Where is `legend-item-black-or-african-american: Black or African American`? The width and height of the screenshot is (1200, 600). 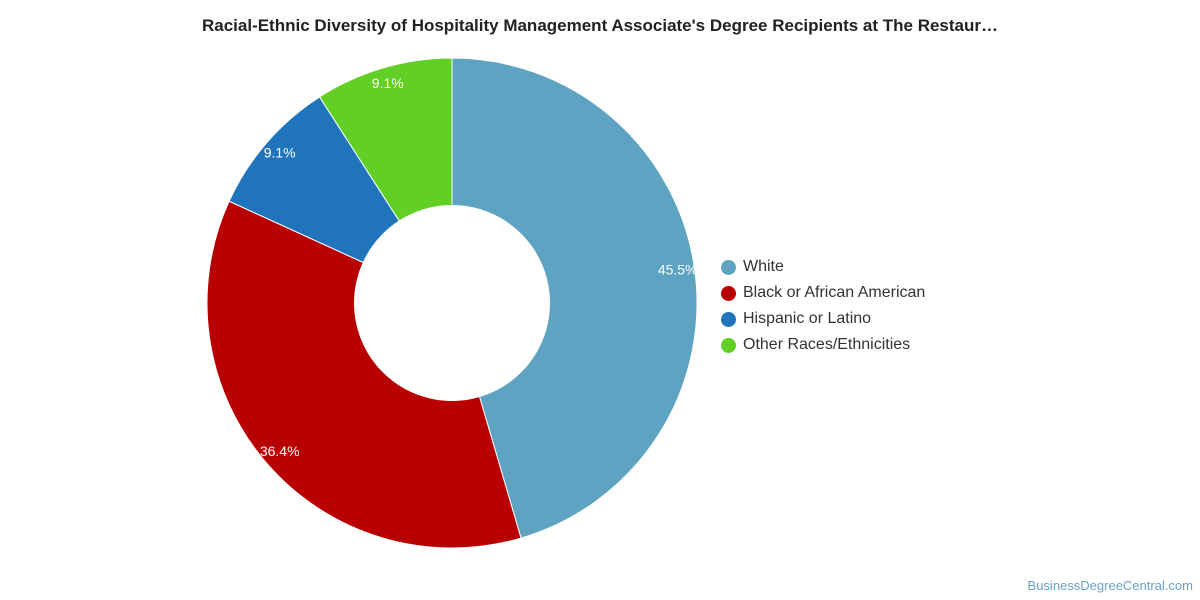
legend-item-black-or-african-american: Black or African American is located at coordinates (823, 293).